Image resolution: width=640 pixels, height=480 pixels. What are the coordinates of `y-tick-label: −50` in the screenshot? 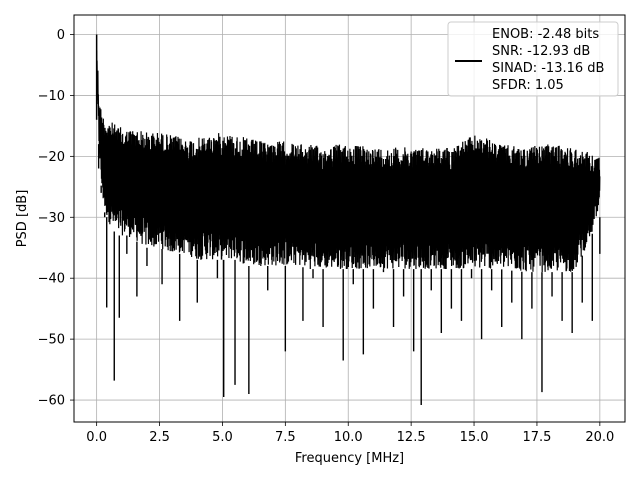 It's located at (51, 340).